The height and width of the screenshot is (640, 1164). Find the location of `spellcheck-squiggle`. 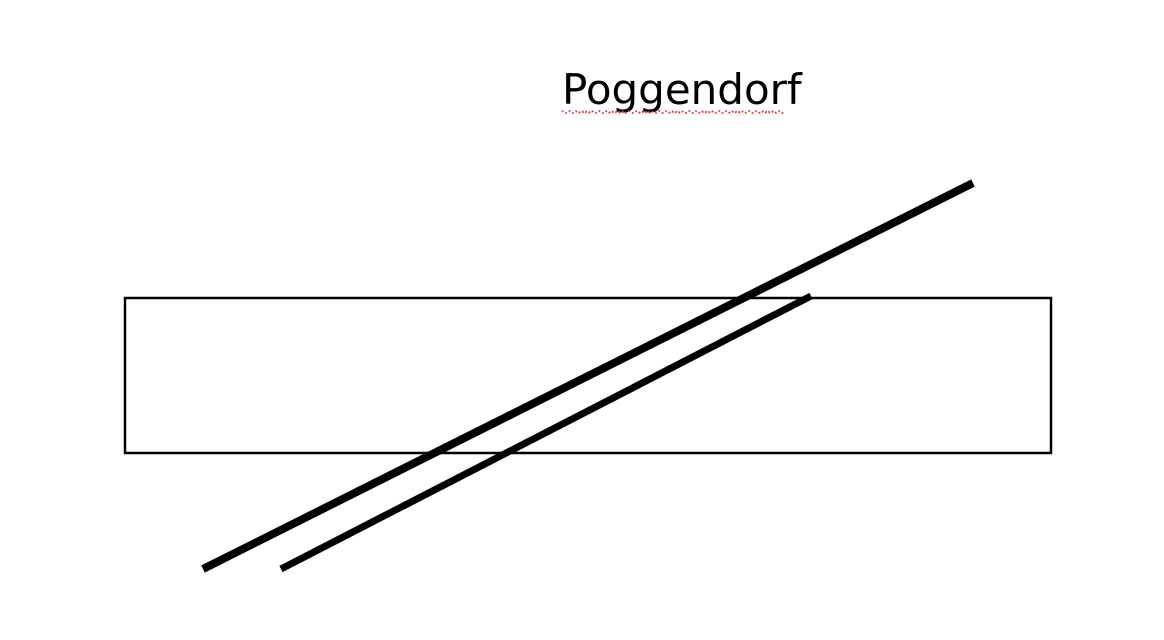

spellcheck-squiggle is located at coordinates (673, 112).